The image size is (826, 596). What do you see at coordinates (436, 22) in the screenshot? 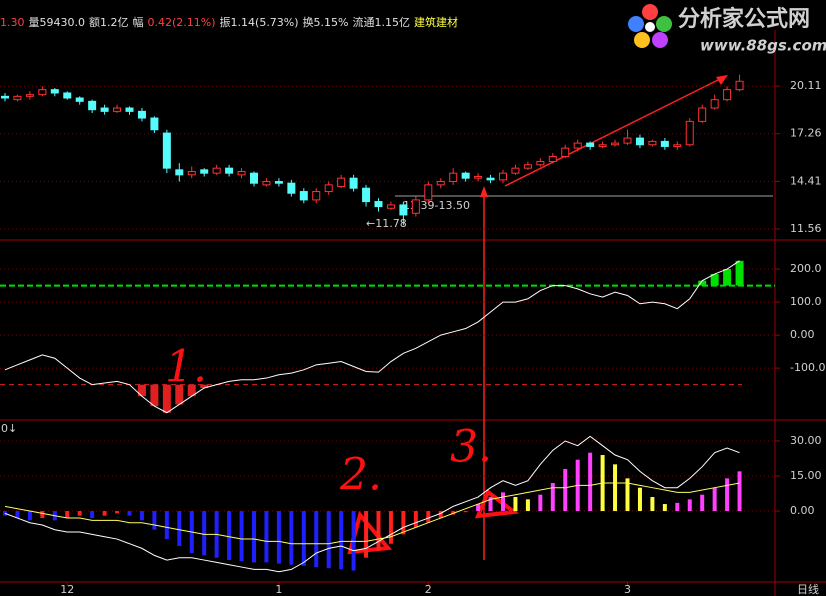
I see `info-item: 建筑建材` at bounding box center [436, 22].